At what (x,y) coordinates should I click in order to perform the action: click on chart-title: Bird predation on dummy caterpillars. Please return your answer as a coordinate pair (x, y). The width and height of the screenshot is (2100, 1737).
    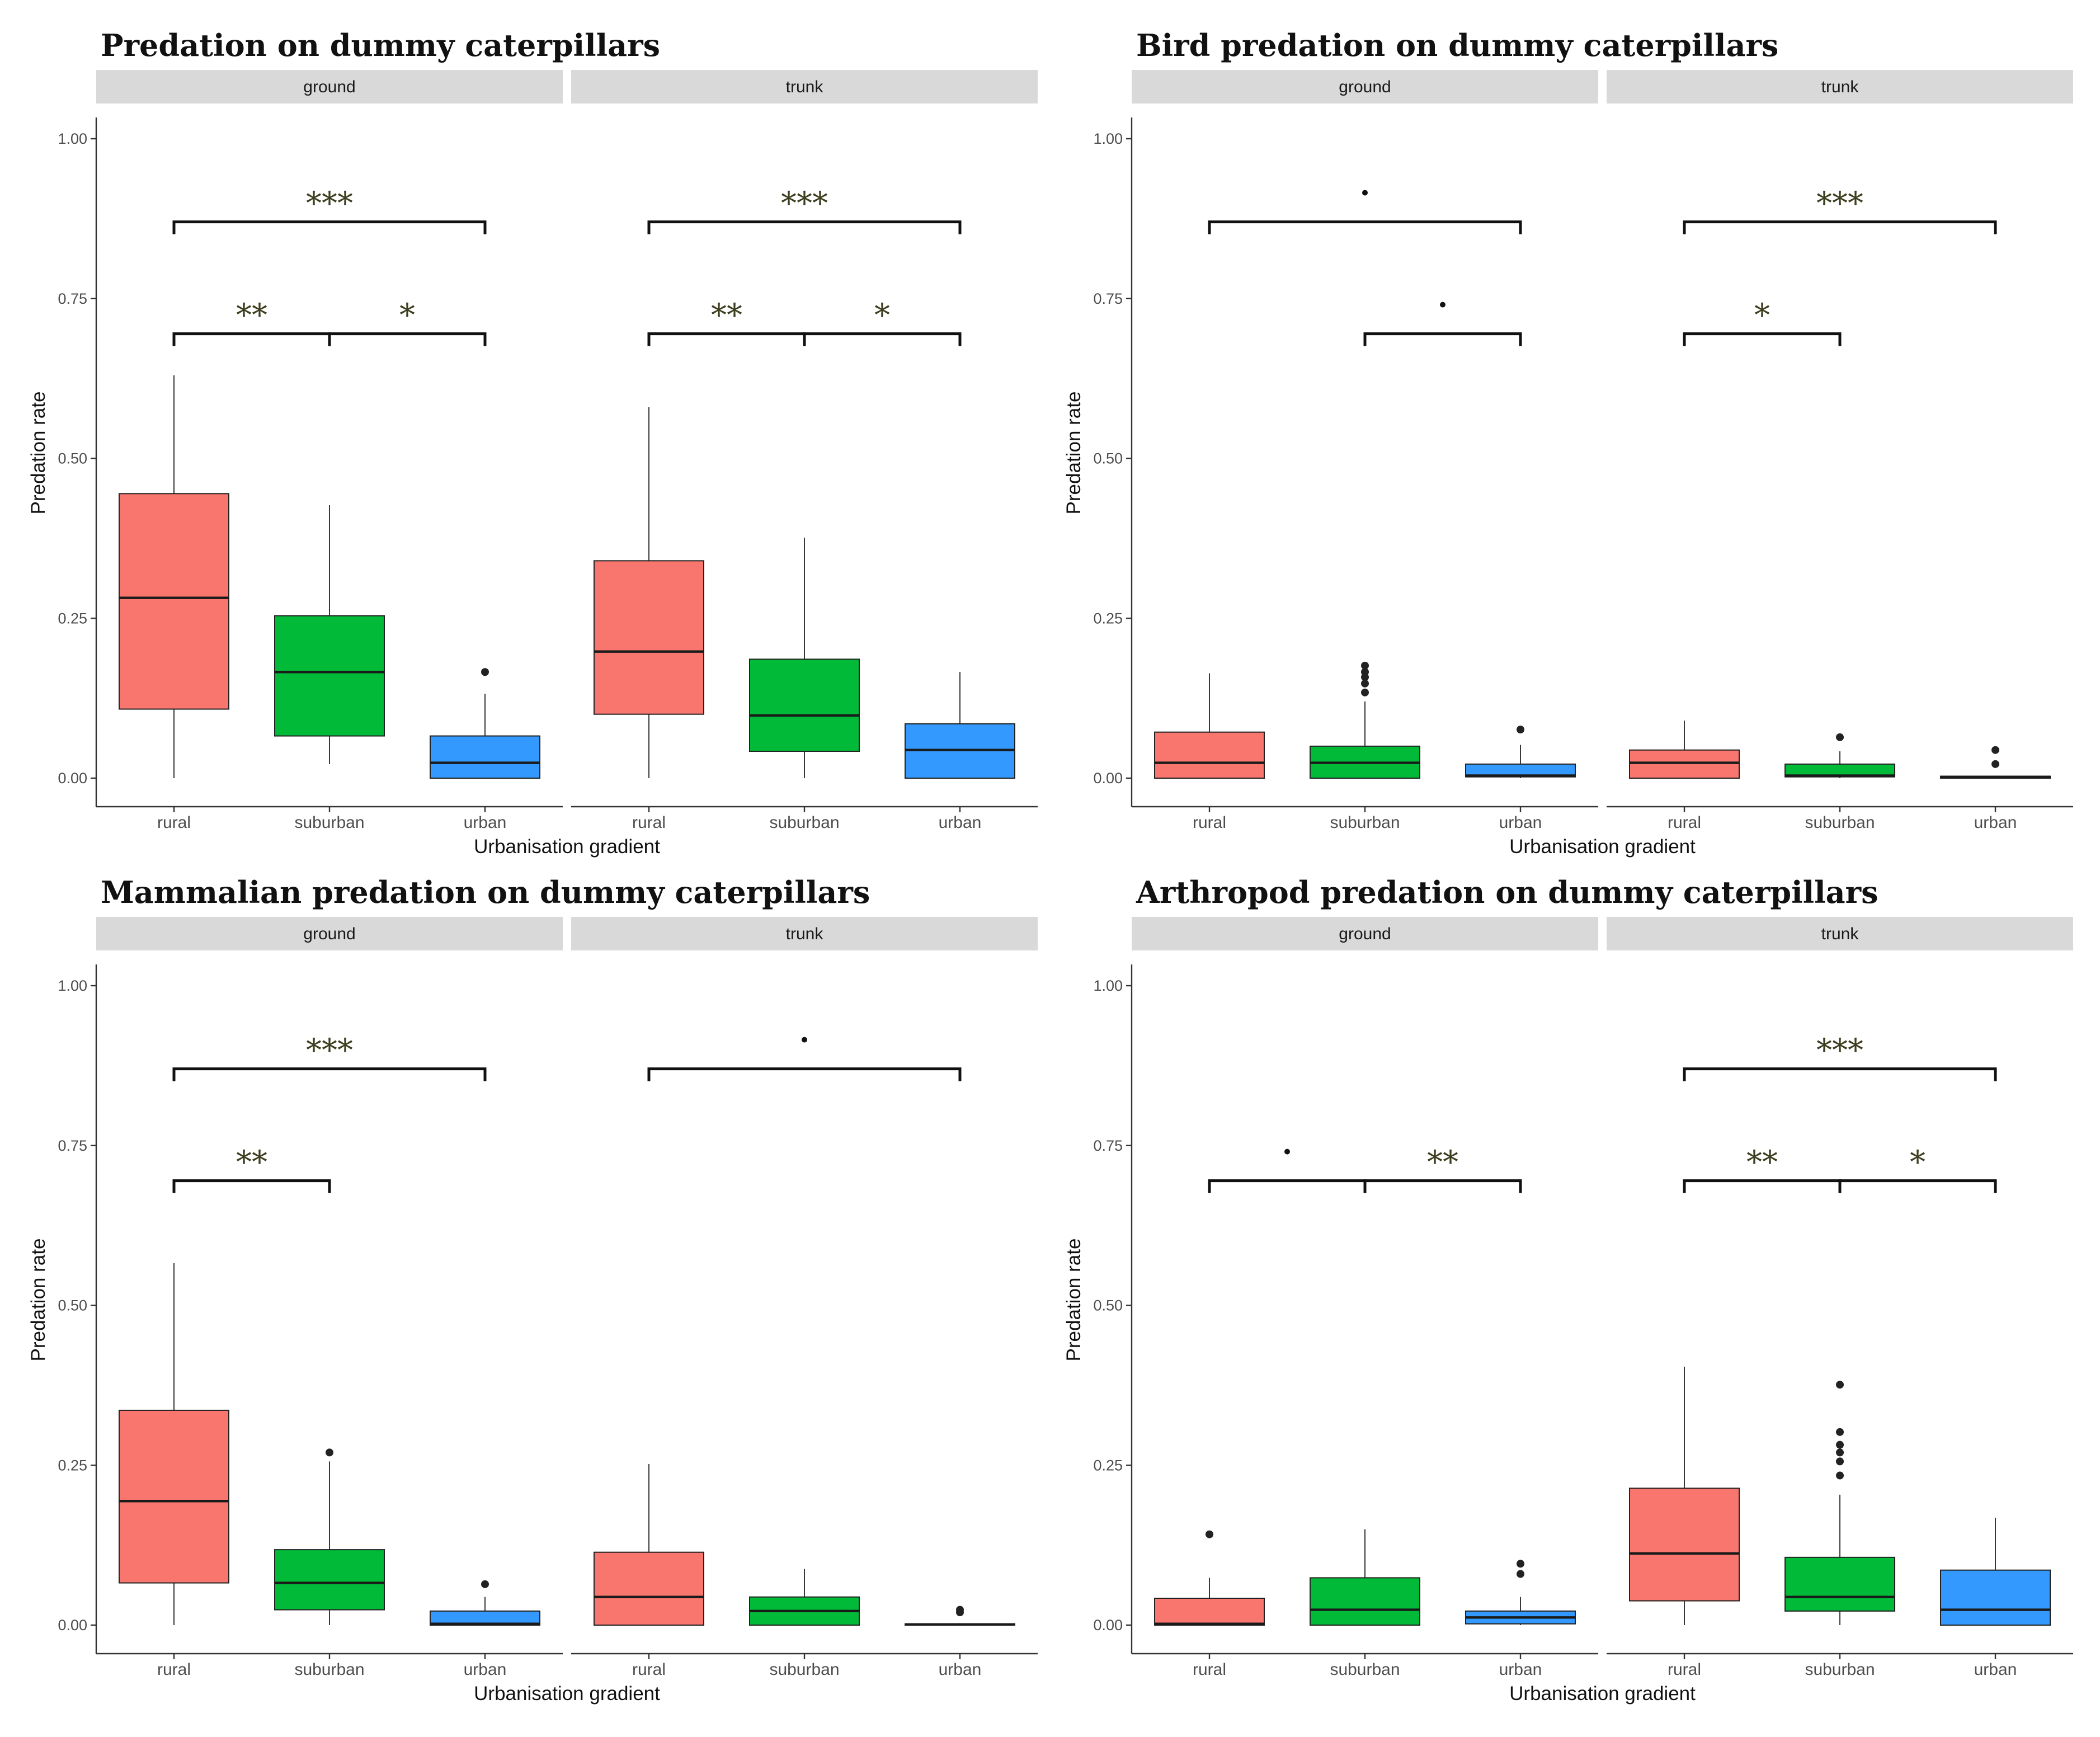
    Looking at the image, I should click on (1457, 45).